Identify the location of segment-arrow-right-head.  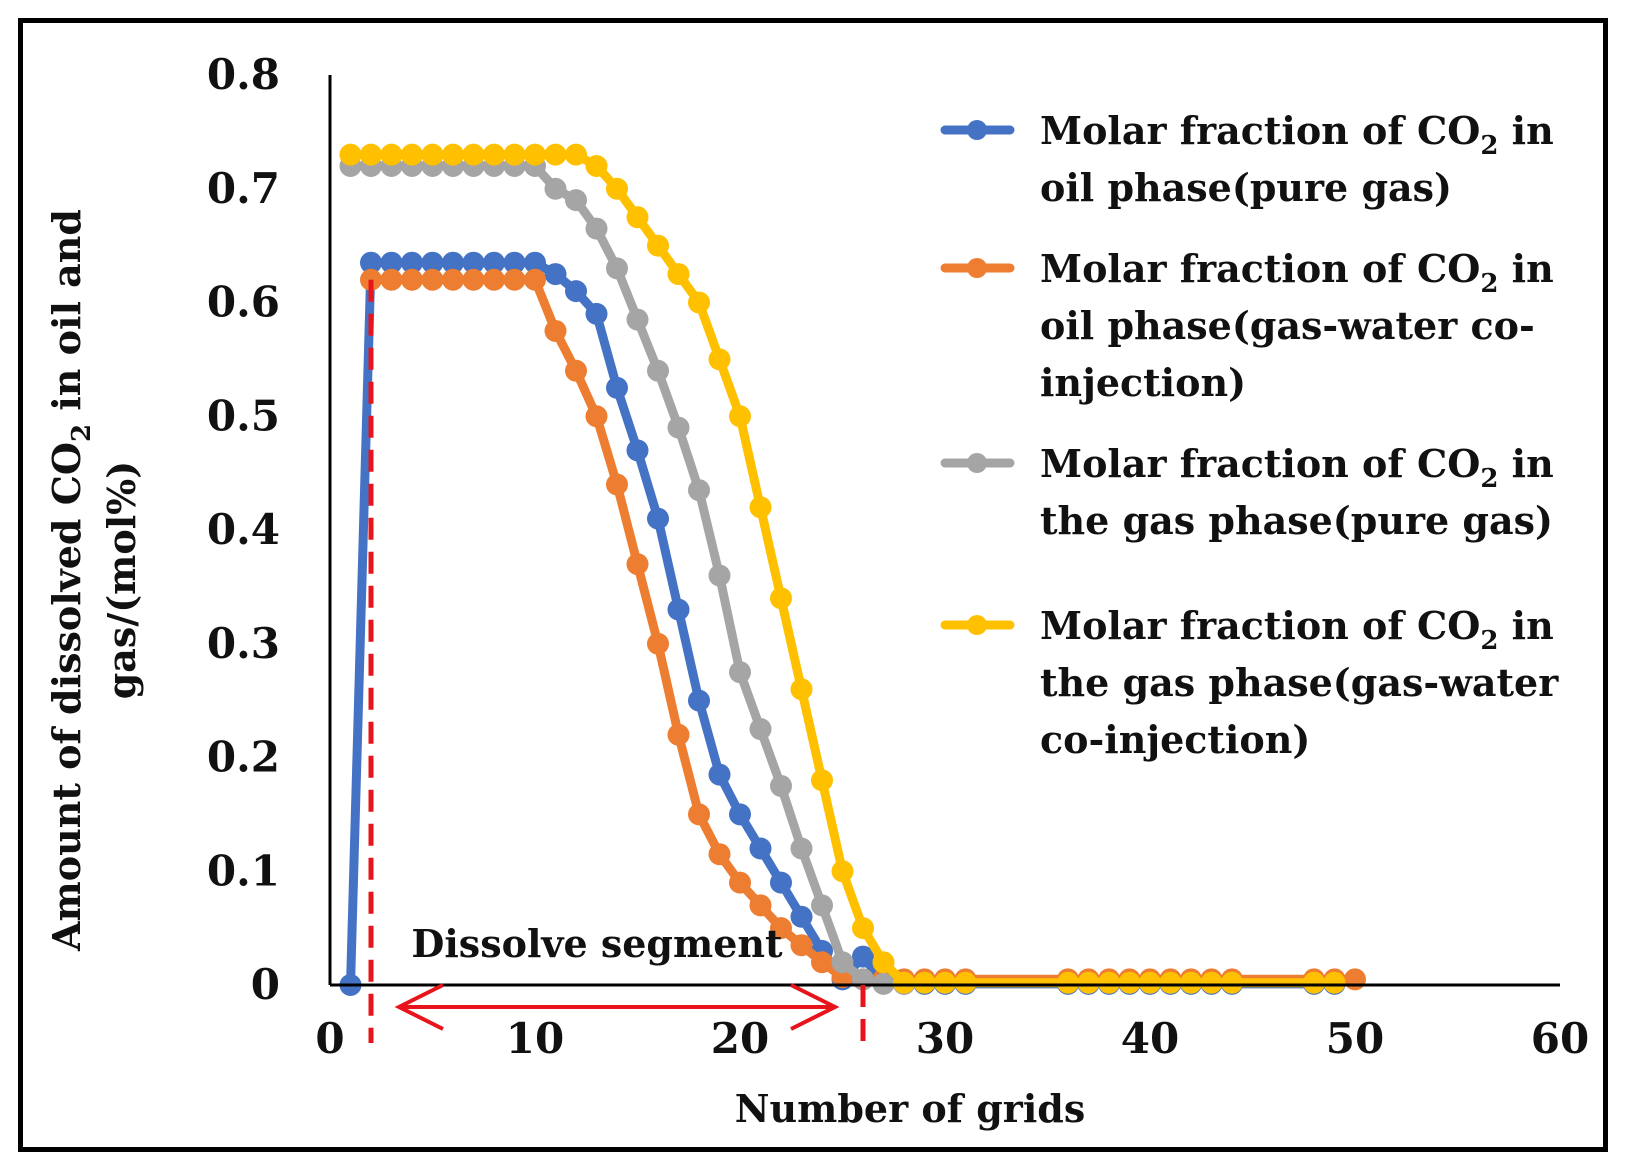
(815, 1007).